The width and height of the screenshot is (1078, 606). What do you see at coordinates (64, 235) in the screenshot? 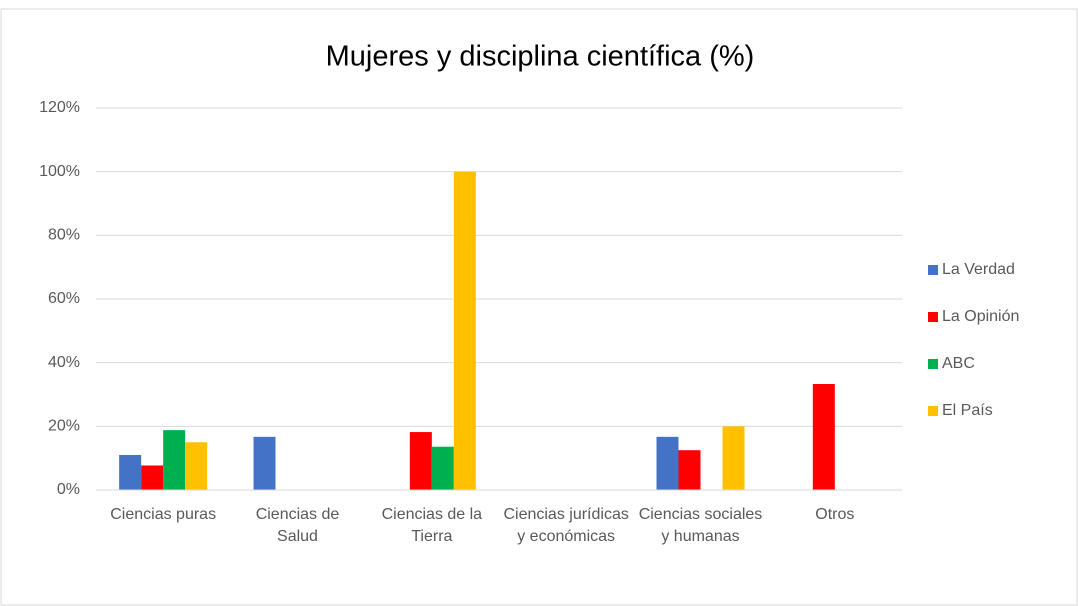
I see `y-tick-label: 80%` at bounding box center [64, 235].